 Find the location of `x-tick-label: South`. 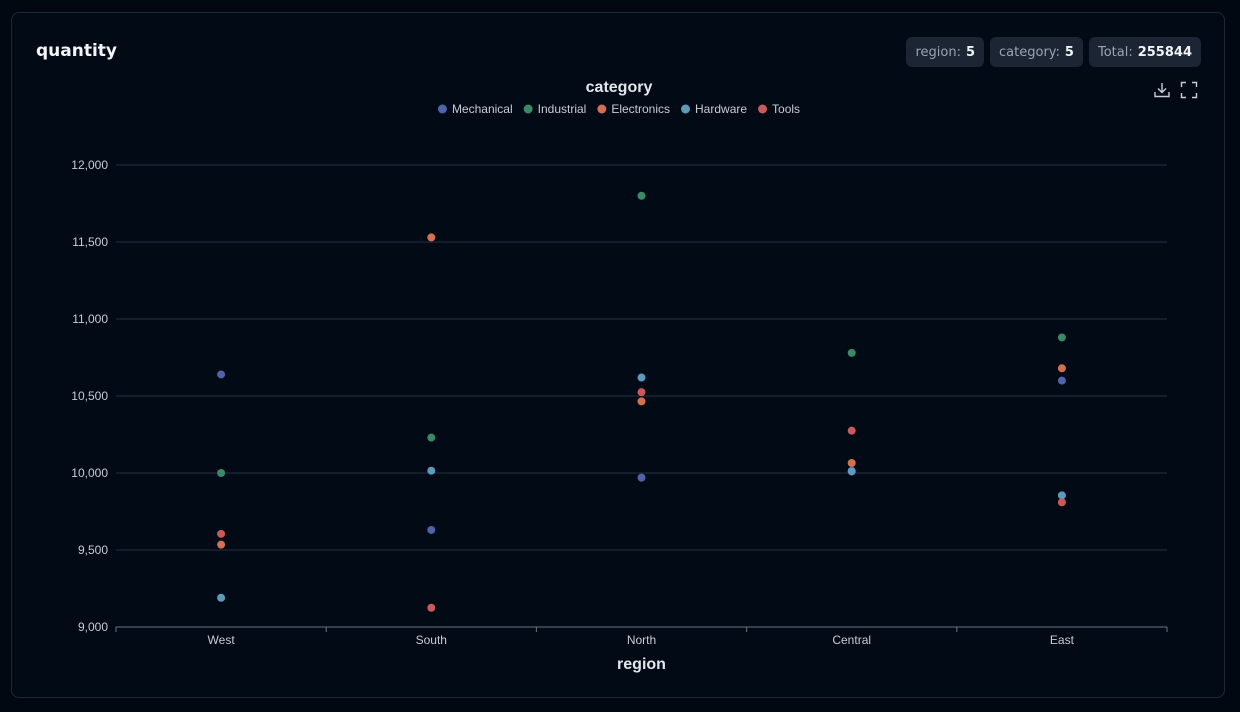

x-tick-label: South is located at coordinates (431, 640).